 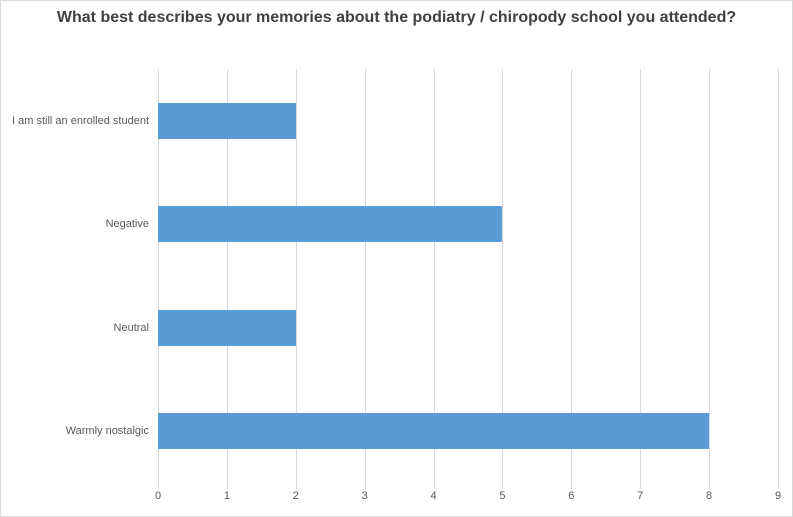 I want to click on bar-warmly-nostalgic, so click(x=434, y=431).